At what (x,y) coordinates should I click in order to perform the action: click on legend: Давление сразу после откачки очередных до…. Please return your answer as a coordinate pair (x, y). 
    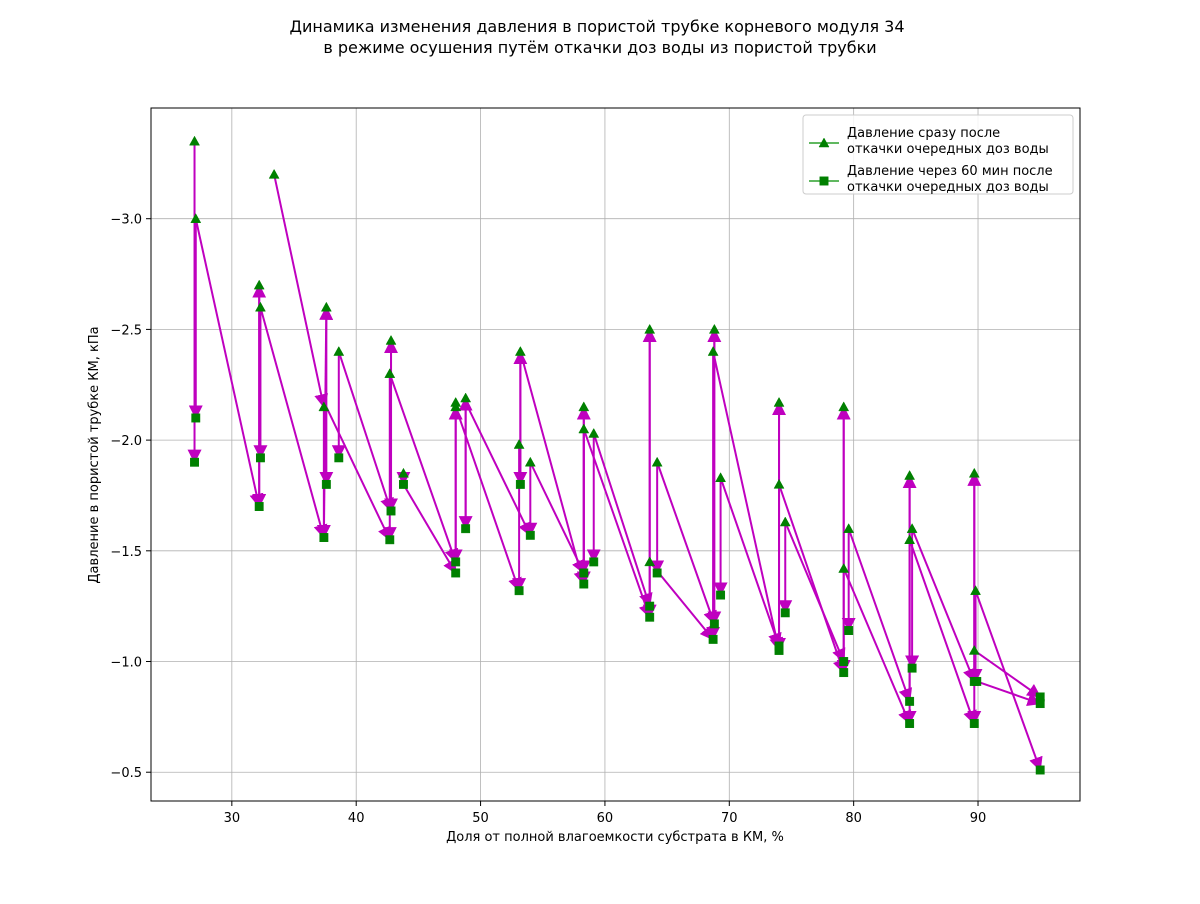
    Looking at the image, I should click on (938, 154).